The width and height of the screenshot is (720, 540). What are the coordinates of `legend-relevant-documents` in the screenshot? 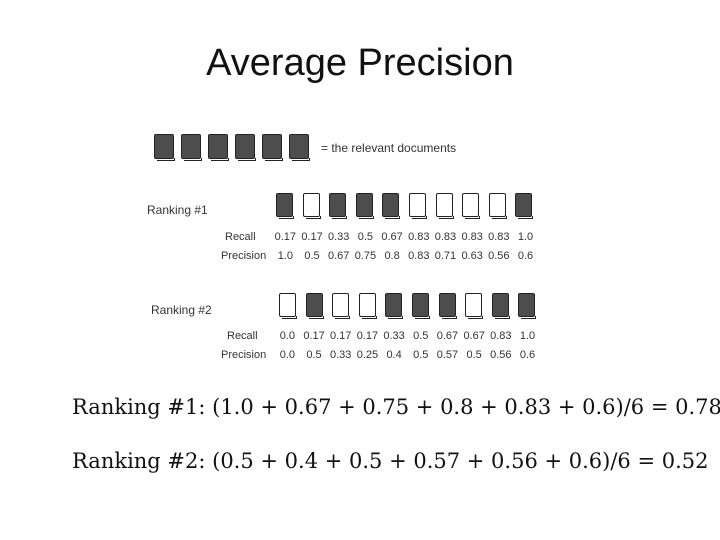 It's located at (235, 147).